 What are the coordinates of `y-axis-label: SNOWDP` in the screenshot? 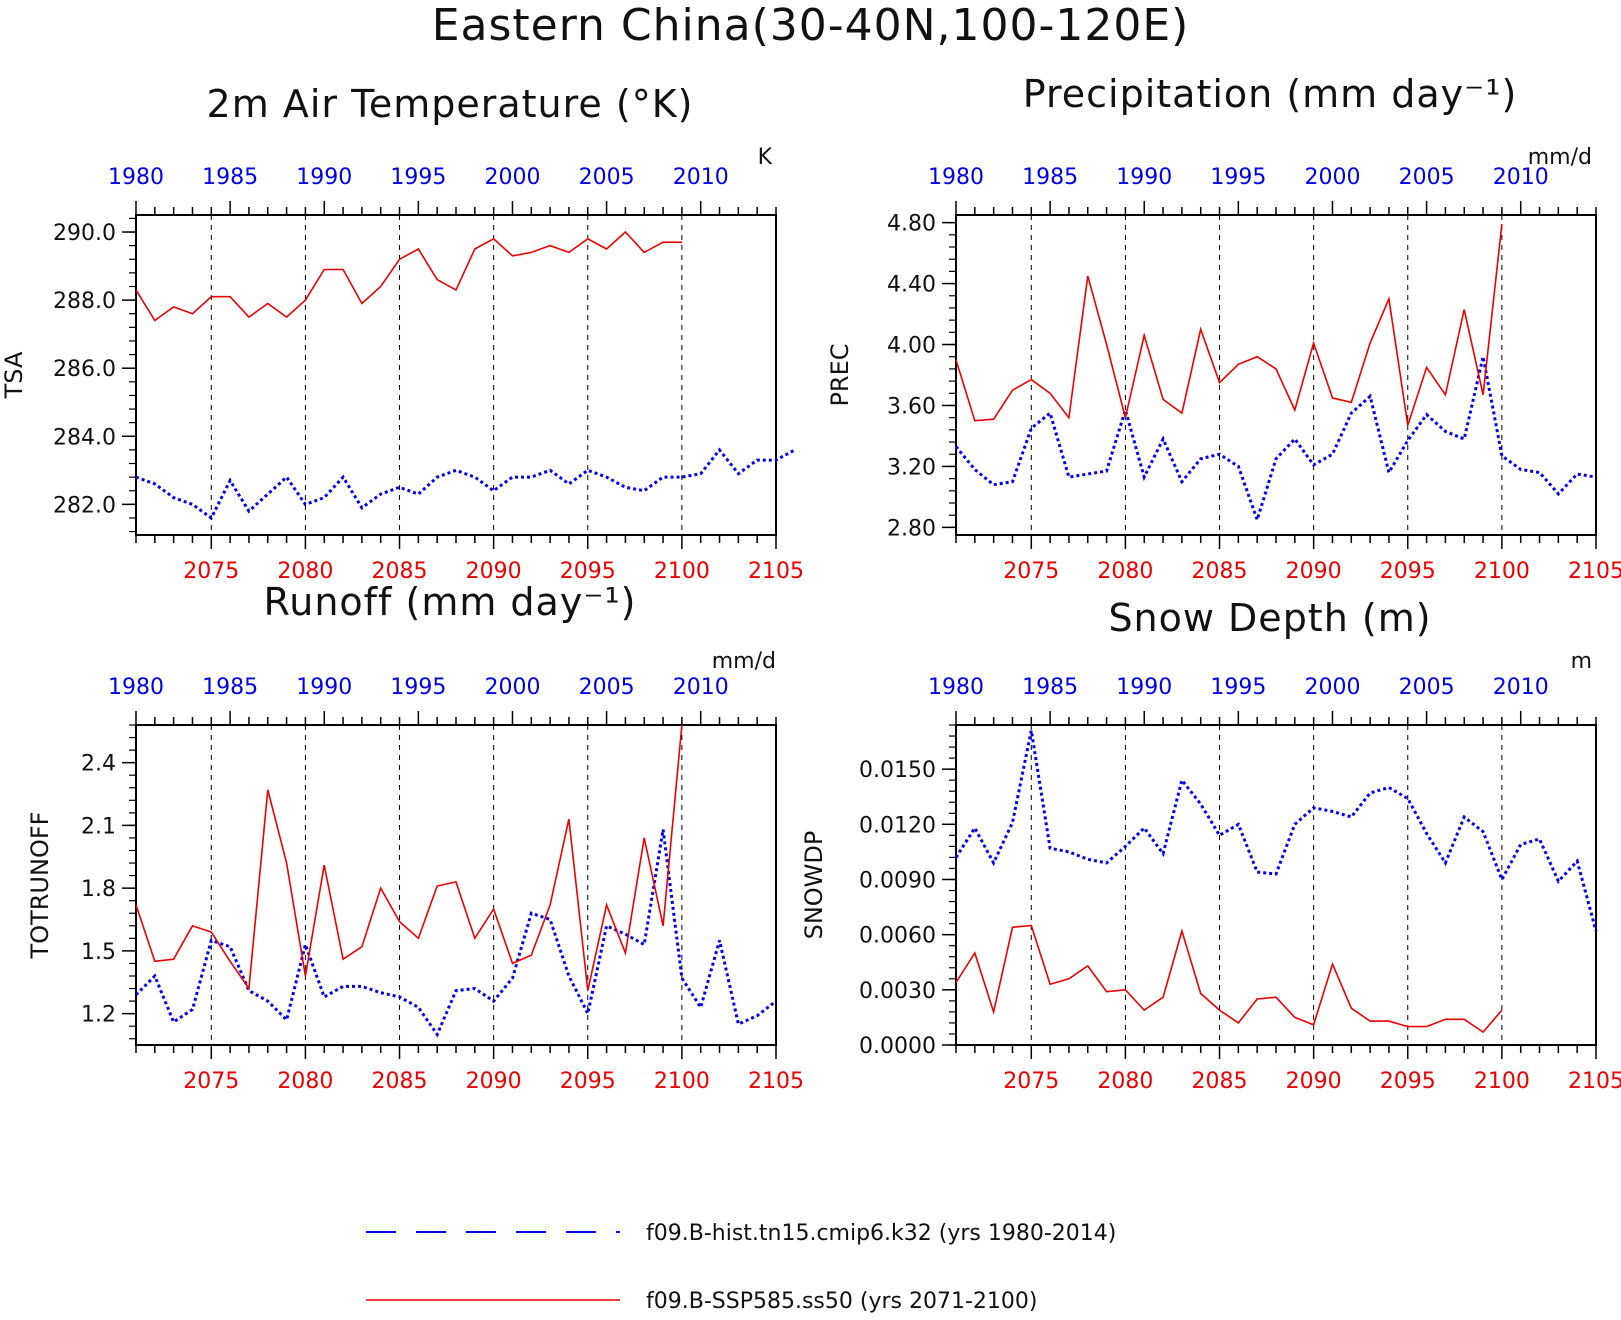 It's located at (814, 885).